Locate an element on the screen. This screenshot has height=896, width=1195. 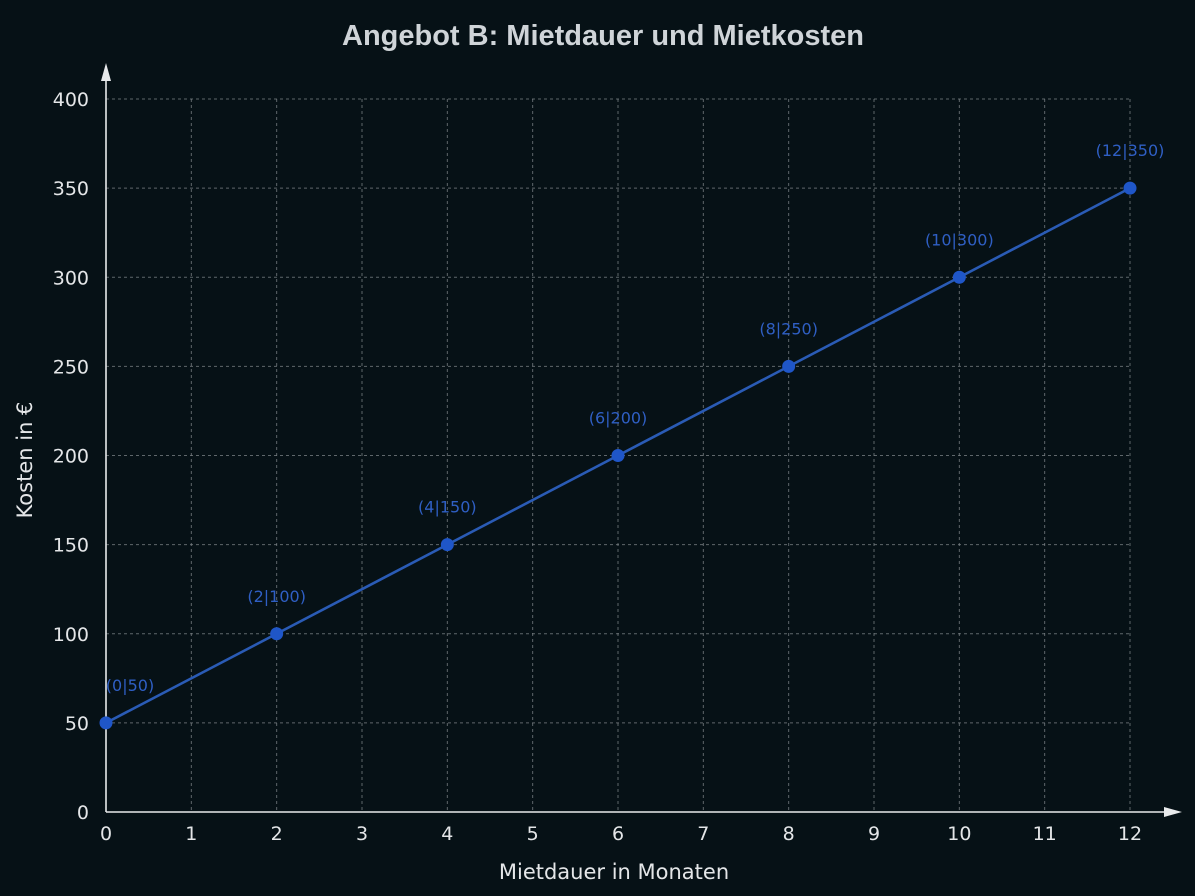
data-label: (12|350) is located at coordinates (1130, 150).